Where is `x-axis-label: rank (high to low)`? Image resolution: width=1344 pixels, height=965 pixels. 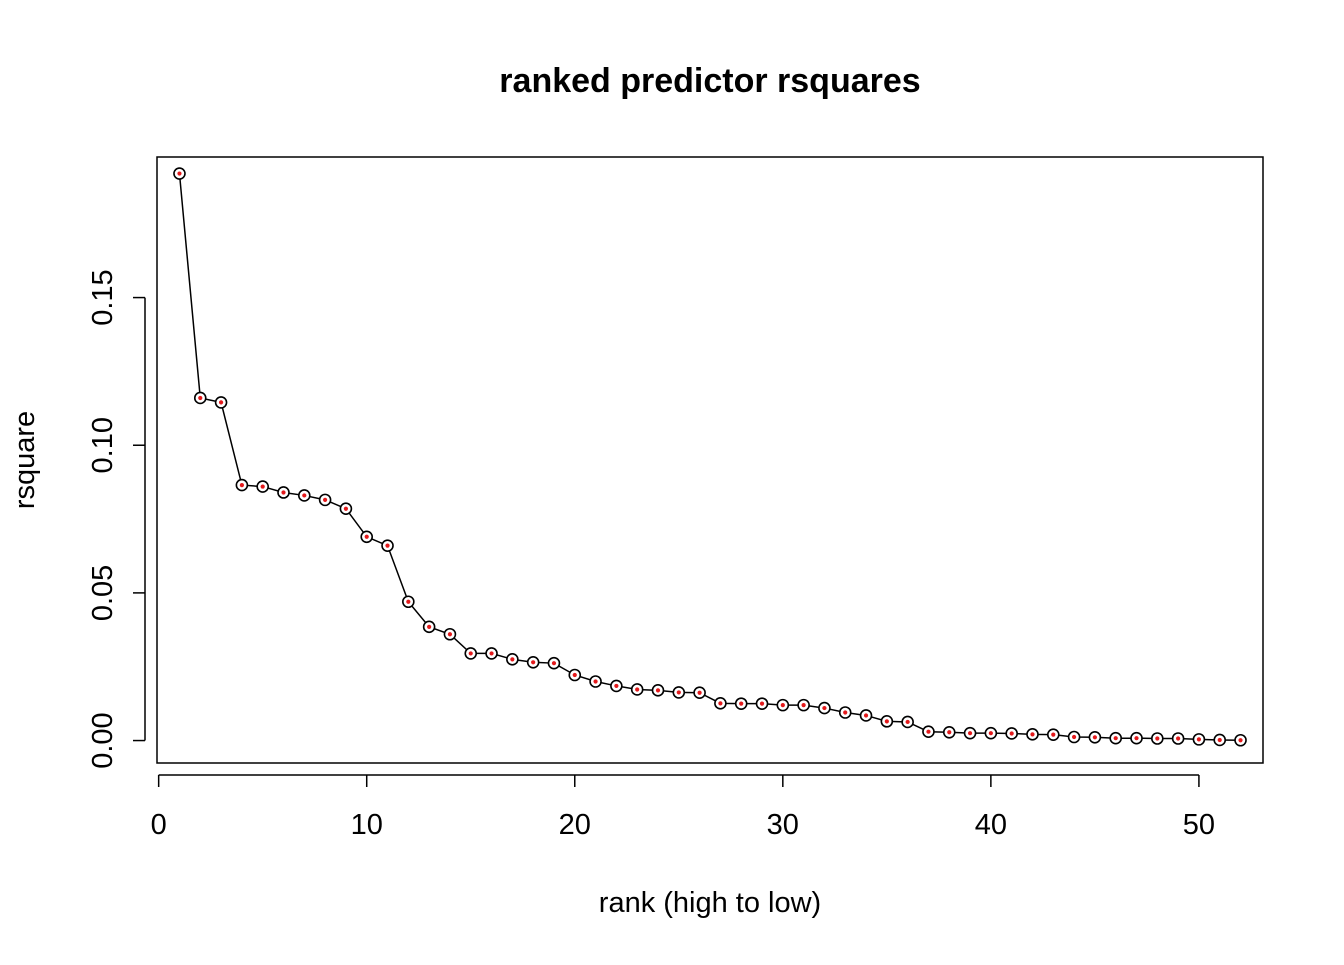
x-axis-label: rank (high to low) is located at coordinates (710, 903).